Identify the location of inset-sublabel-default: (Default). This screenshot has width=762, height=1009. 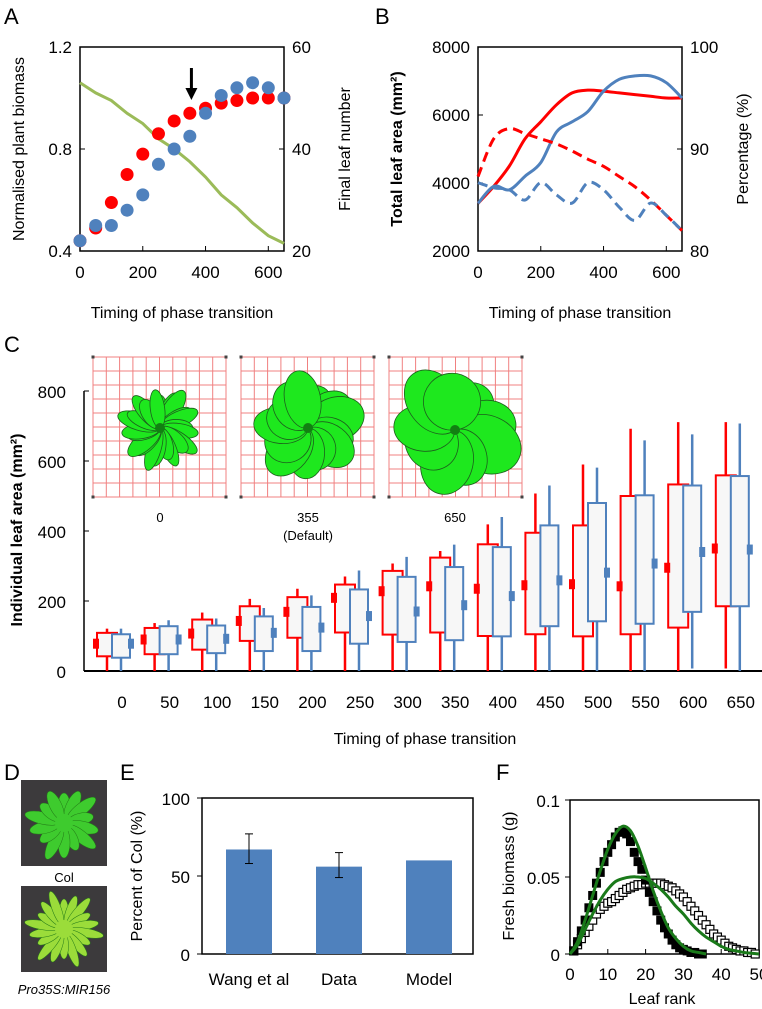
(308, 535).